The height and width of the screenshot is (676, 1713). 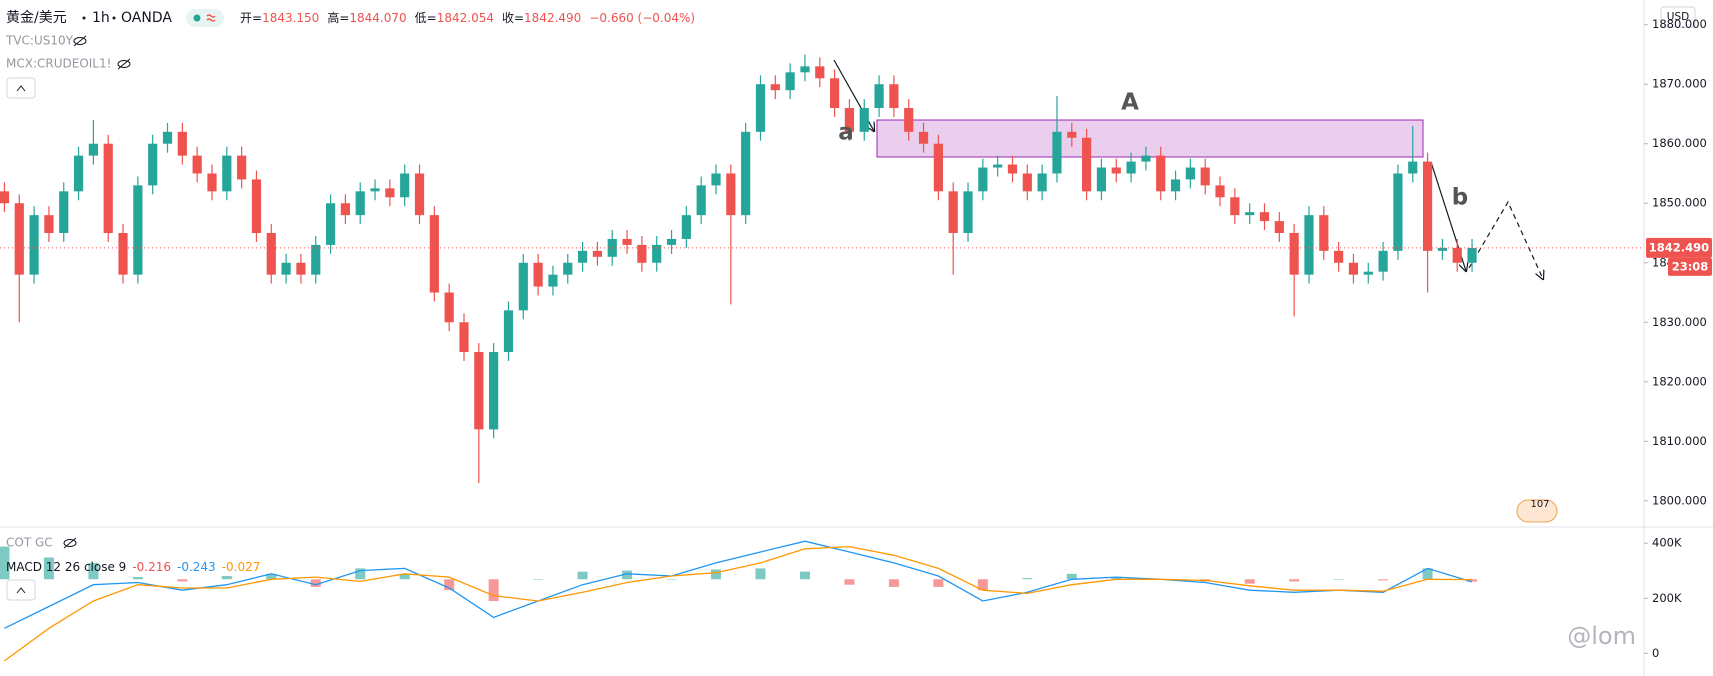 I want to click on zone-rectangle, so click(x=1150, y=138).